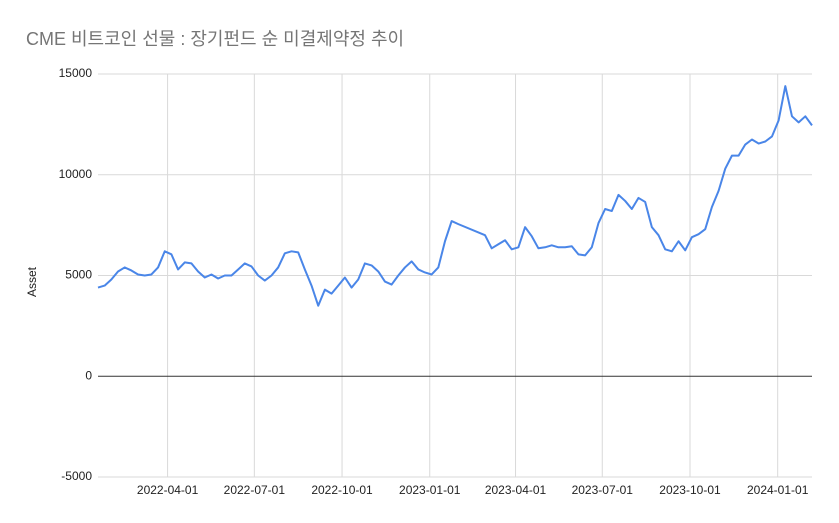  I want to click on y-tick-label: -5000, so click(76, 476).